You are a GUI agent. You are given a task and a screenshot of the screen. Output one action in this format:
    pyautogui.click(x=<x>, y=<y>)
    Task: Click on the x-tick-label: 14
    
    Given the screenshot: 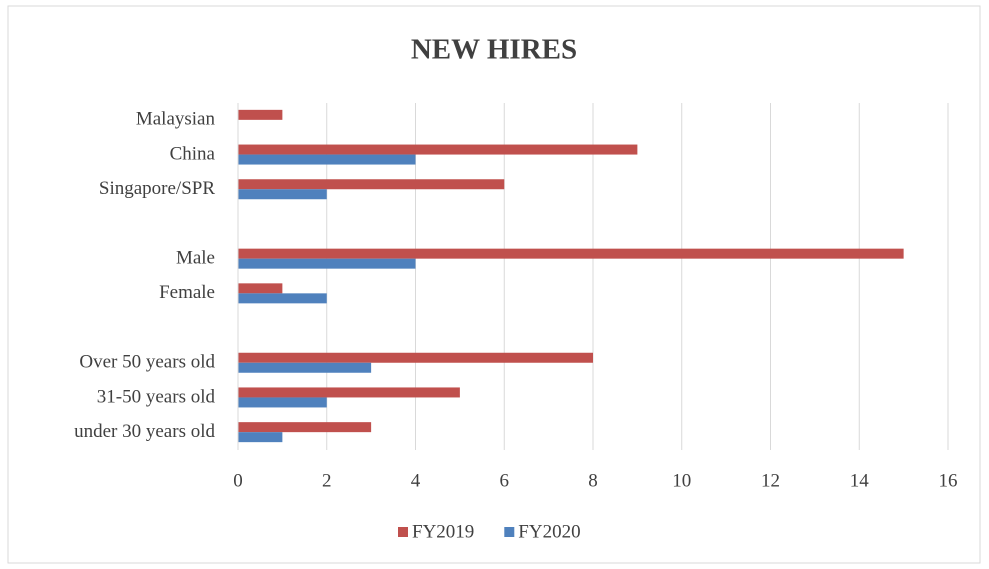 What is the action you would take?
    pyautogui.click(x=860, y=480)
    